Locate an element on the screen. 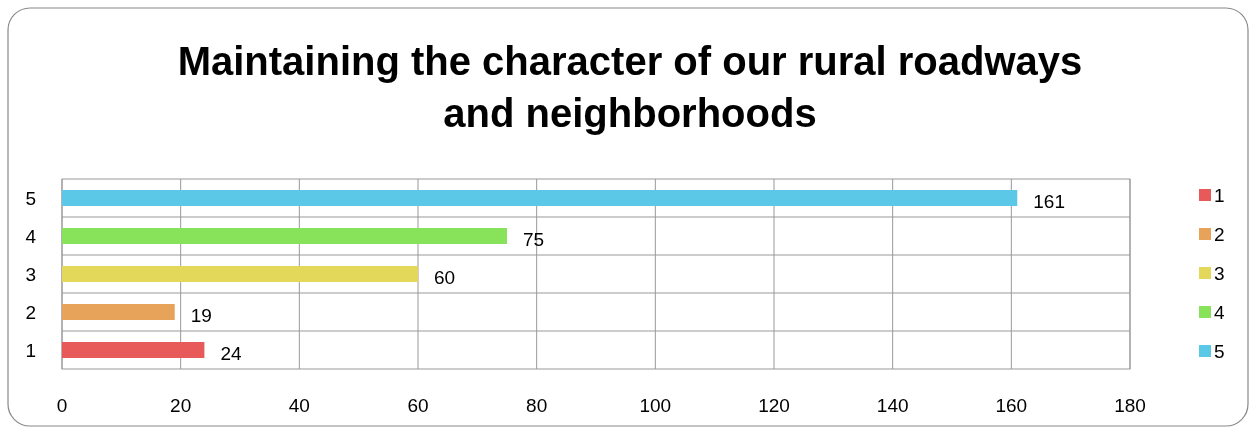 This screenshot has width=1254, height=432. legend-label: 5 is located at coordinates (1219, 351).